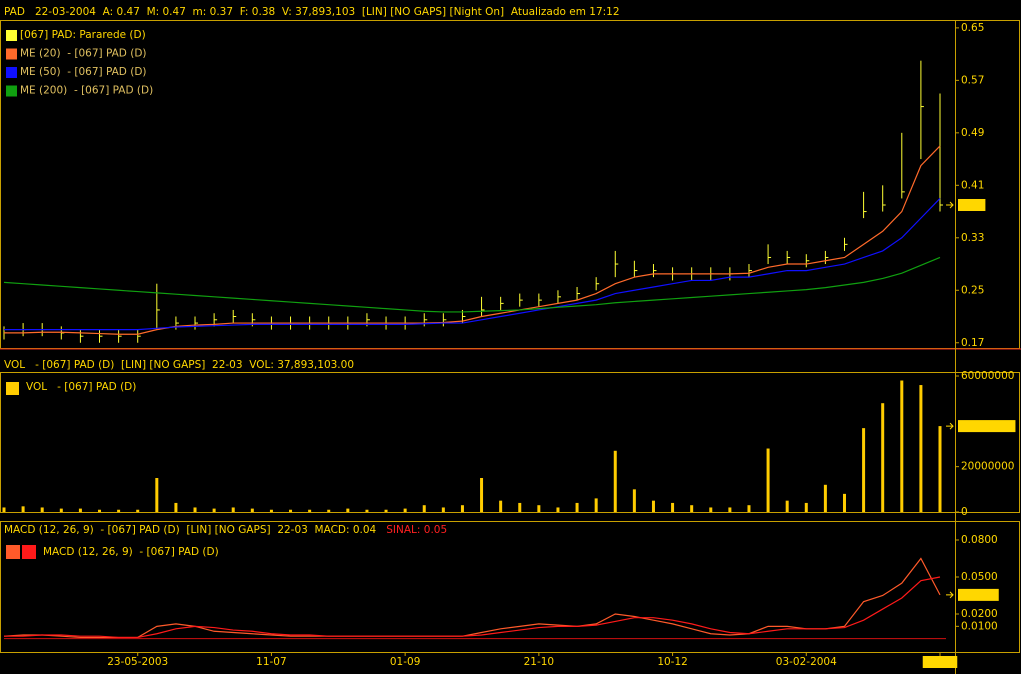 The height and width of the screenshot is (674, 1021). I want to click on last-value-label: 0.38, so click(971, 205).